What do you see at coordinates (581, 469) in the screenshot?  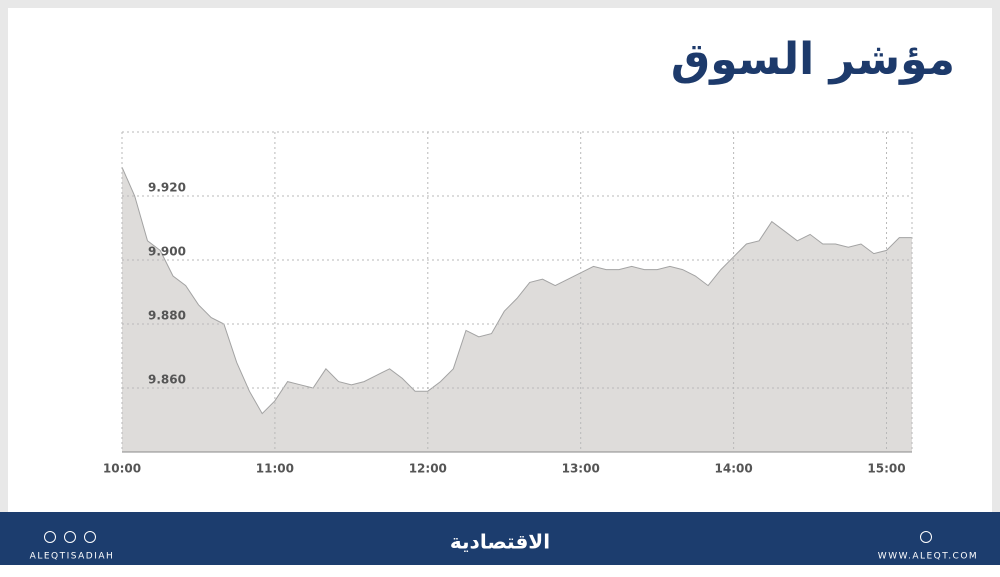 I see `x-tick-label: 13:00` at bounding box center [581, 469].